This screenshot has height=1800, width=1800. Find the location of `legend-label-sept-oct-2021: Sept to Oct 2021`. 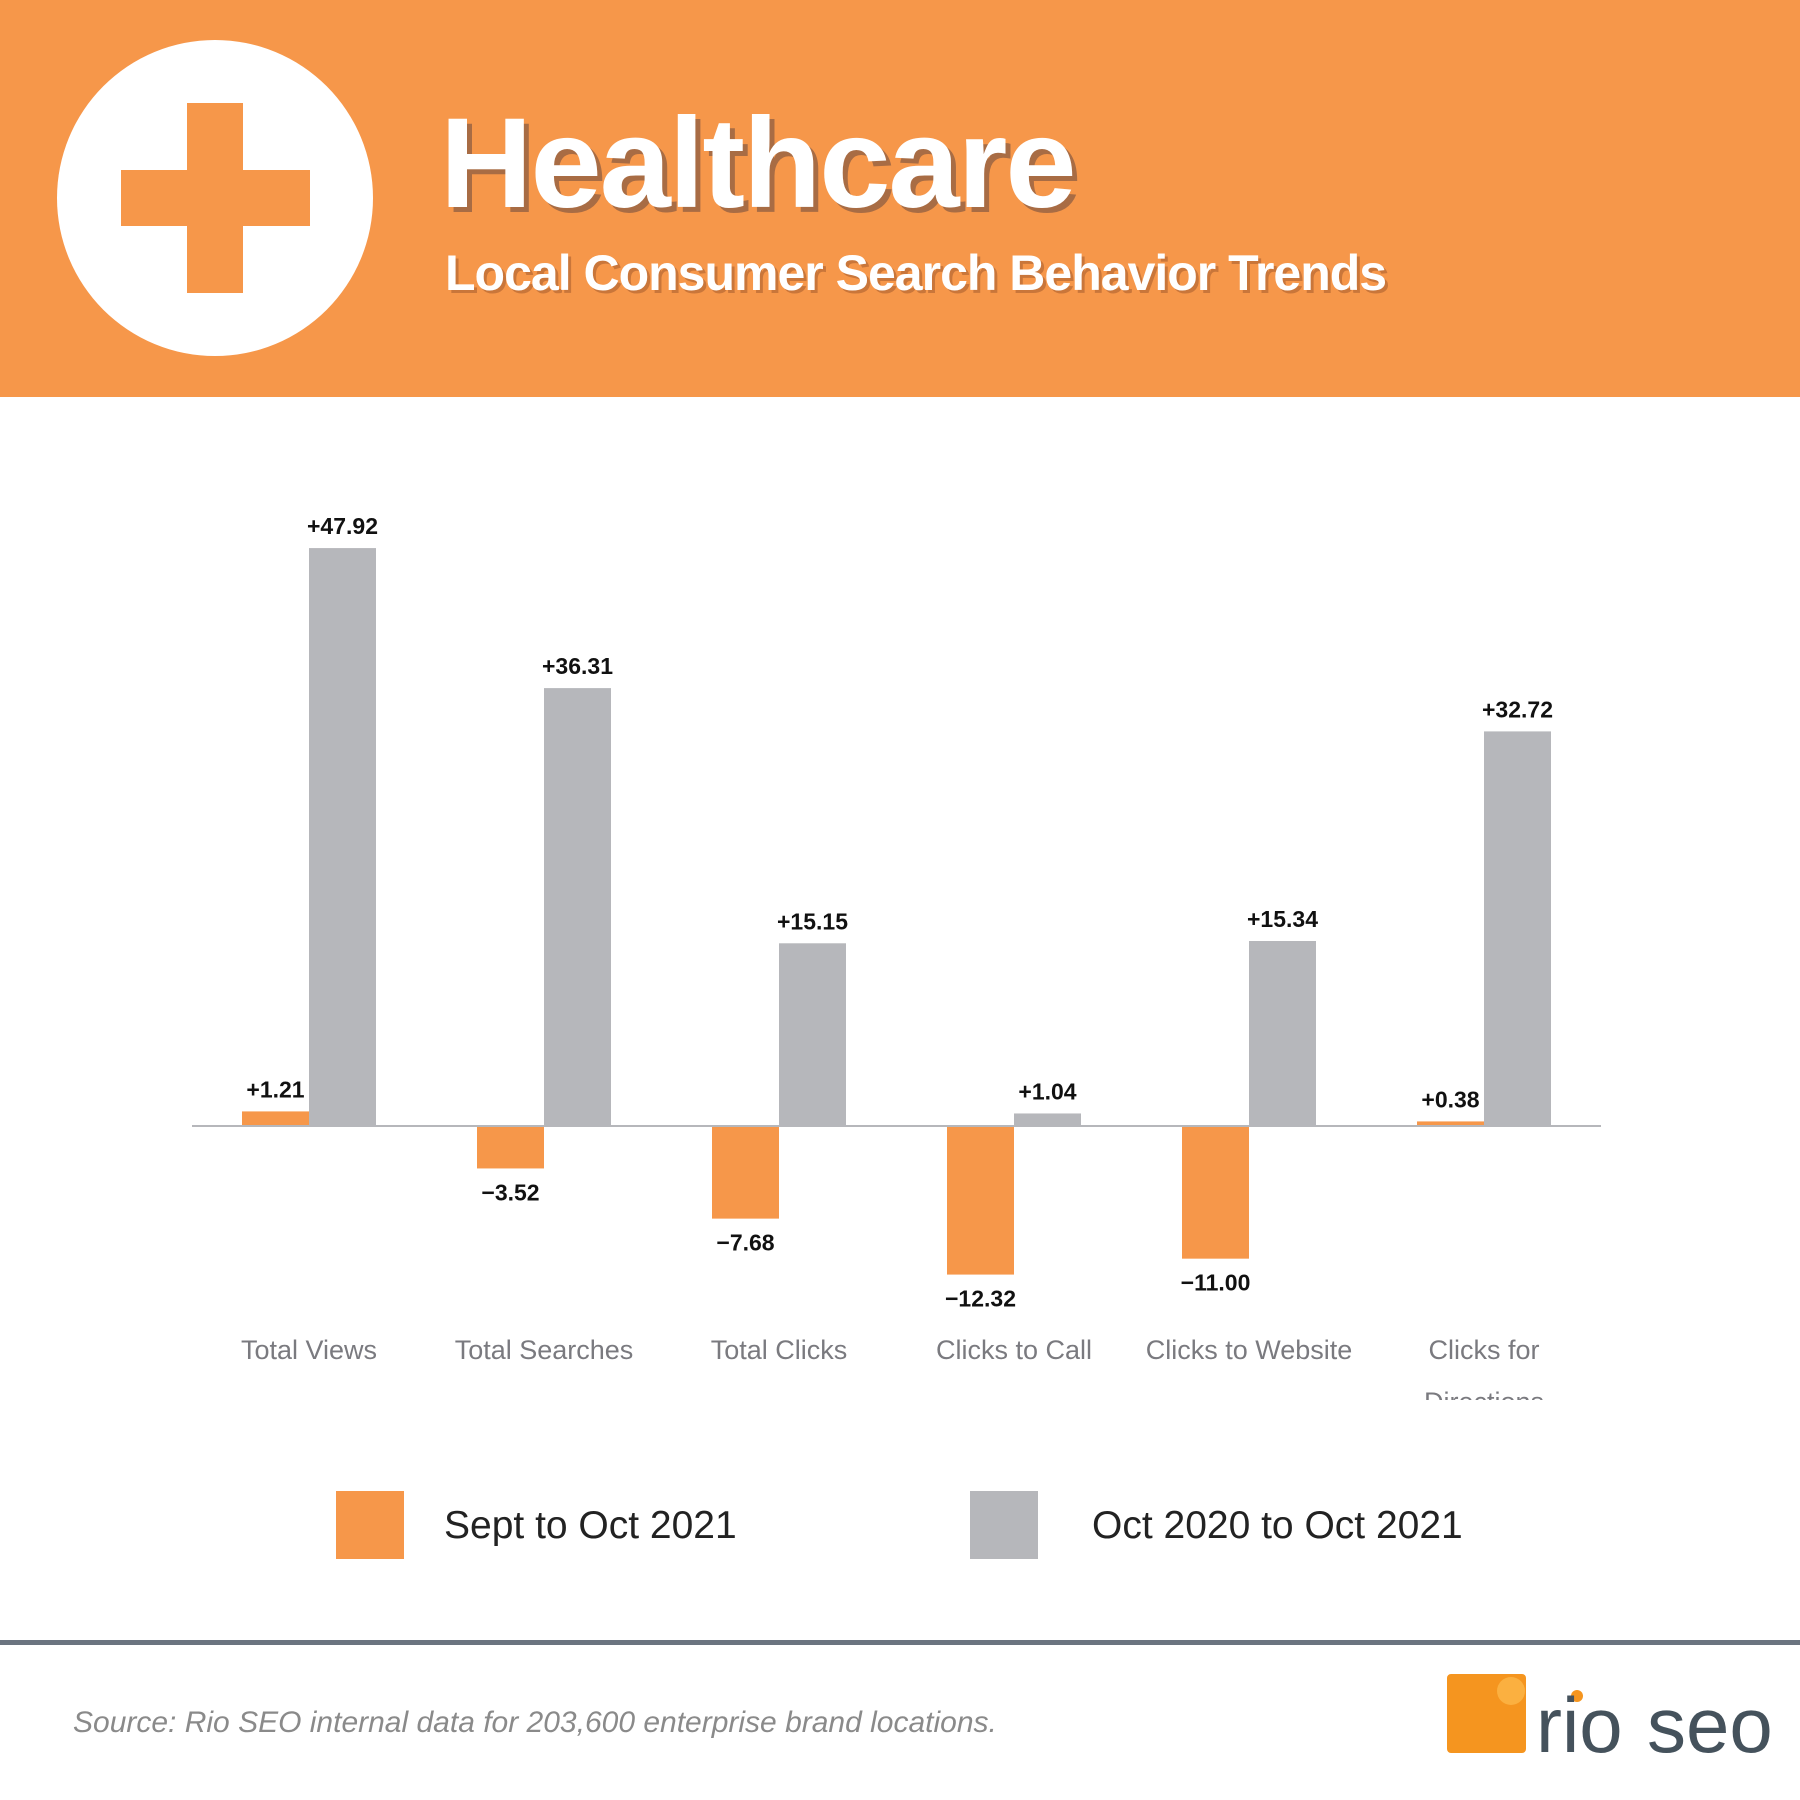

legend-label-sept-oct-2021: Sept to Oct 2021 is located at coordinates (590, 1525).